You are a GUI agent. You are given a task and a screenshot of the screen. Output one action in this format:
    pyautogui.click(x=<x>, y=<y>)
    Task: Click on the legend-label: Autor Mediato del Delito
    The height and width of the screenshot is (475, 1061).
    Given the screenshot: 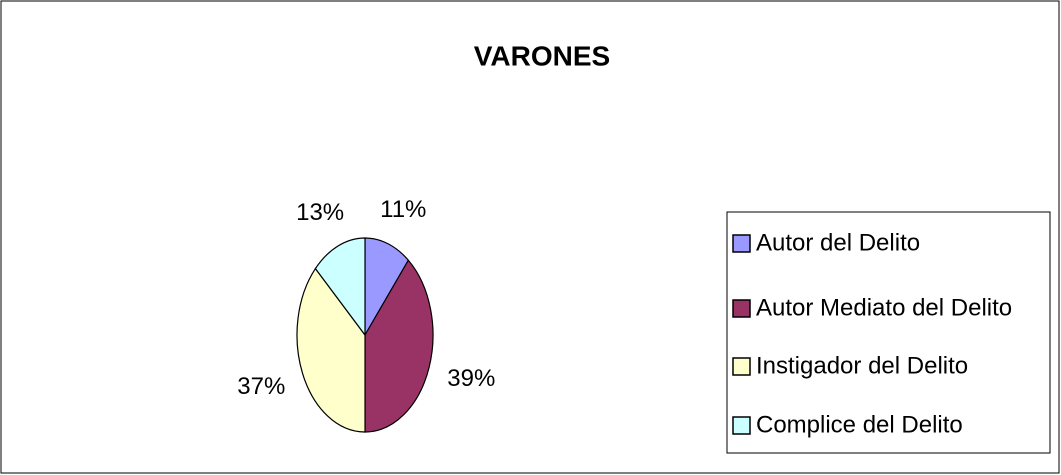 What is the action you would take?
    pyautogui.click(x=884, y=307)
    